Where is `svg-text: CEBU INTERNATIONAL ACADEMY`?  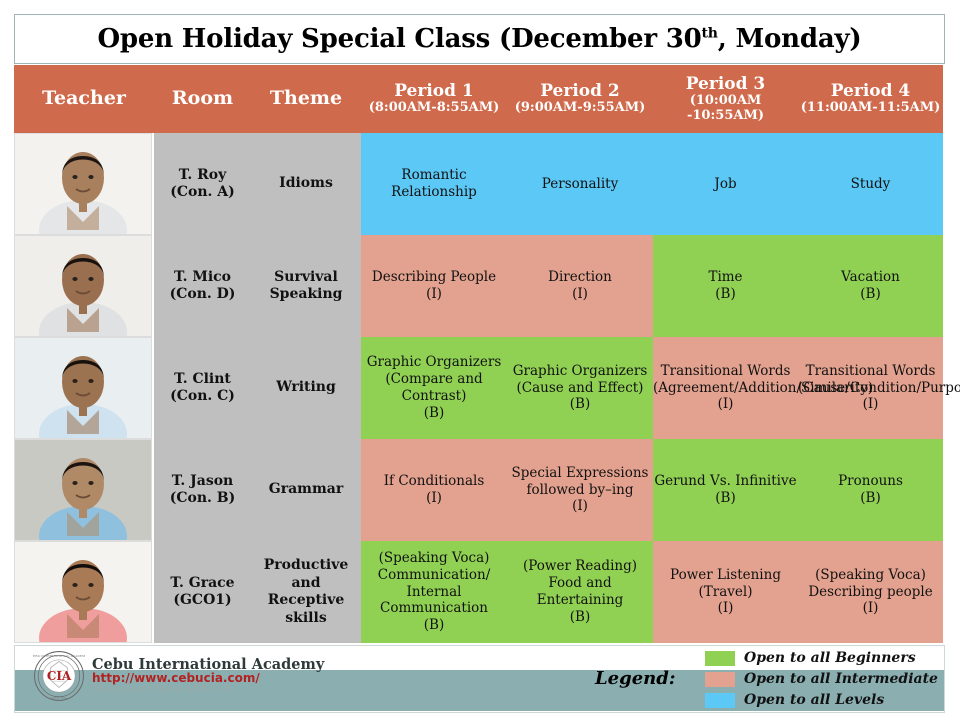
svg-text: CEBU INTERNATIONAL ACADEMY is located at coordinates (59, 656).